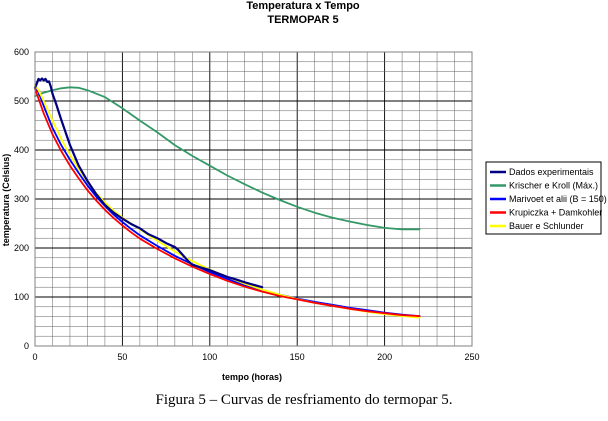 This screenshot has width=608, height=421. I want to click on y-tick-label: 300, so click(21, 199).